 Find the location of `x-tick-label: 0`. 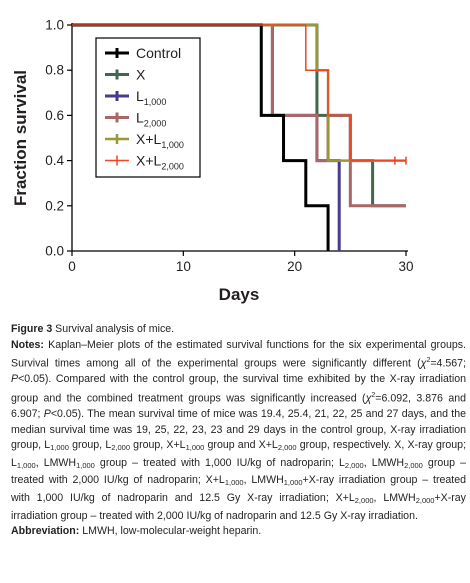

x-tick-label: 0 is located at coordinates (72, 266).